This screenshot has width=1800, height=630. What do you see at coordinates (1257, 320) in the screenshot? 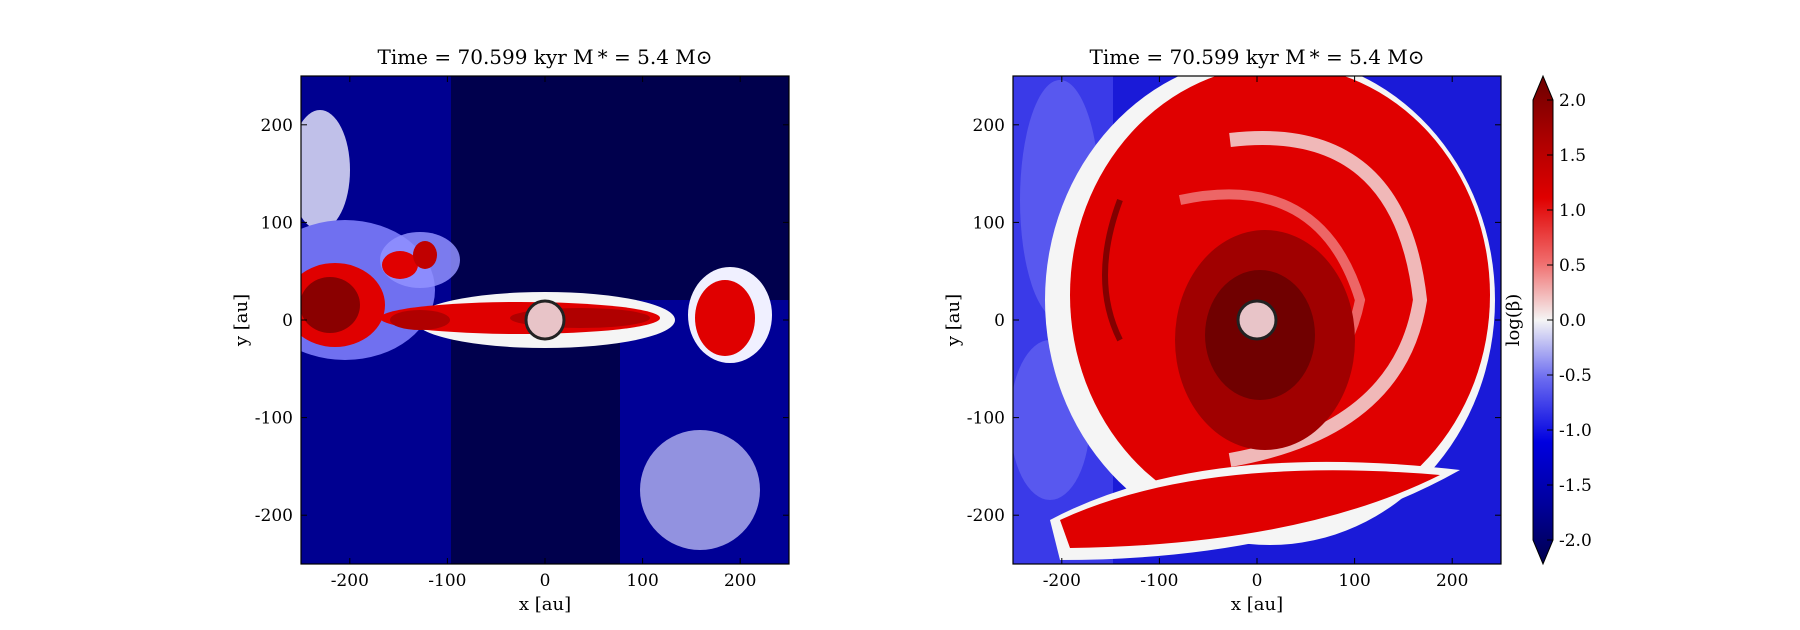
I see `right-sink-marker` at bounding box center [1257, 320].